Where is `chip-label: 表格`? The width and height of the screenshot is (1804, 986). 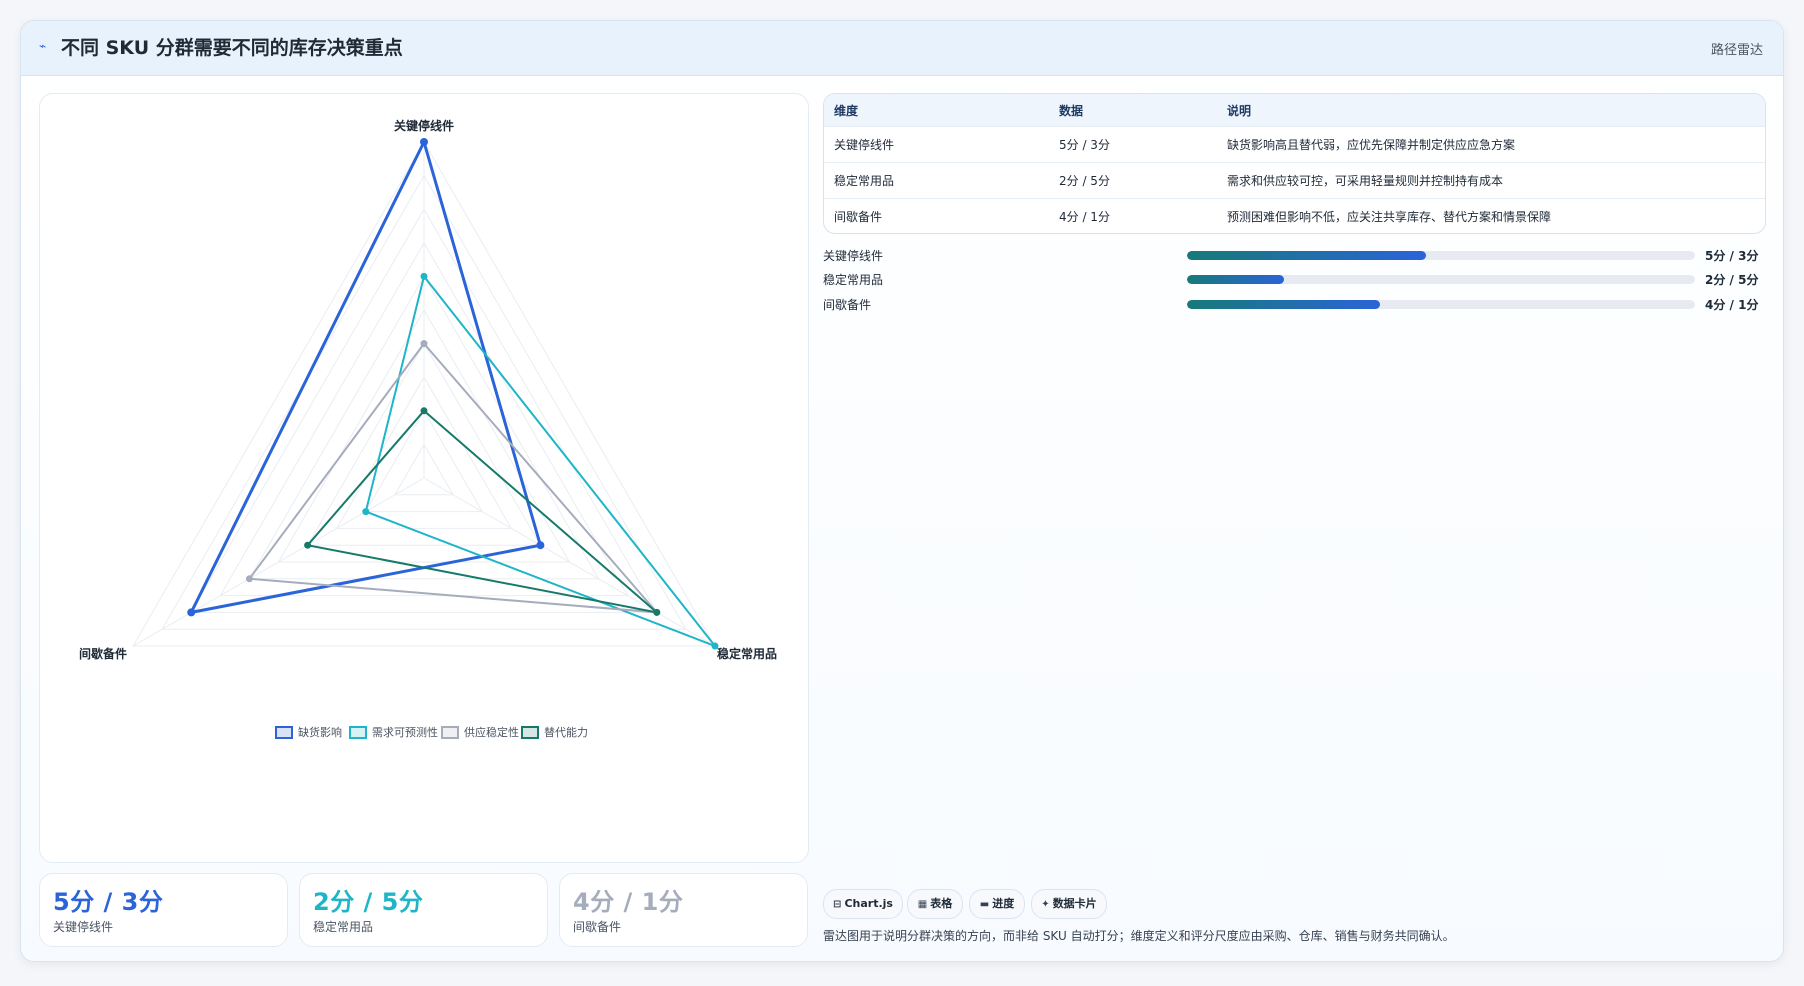
chip-label: 表格 is located at coordinates (941, 903).